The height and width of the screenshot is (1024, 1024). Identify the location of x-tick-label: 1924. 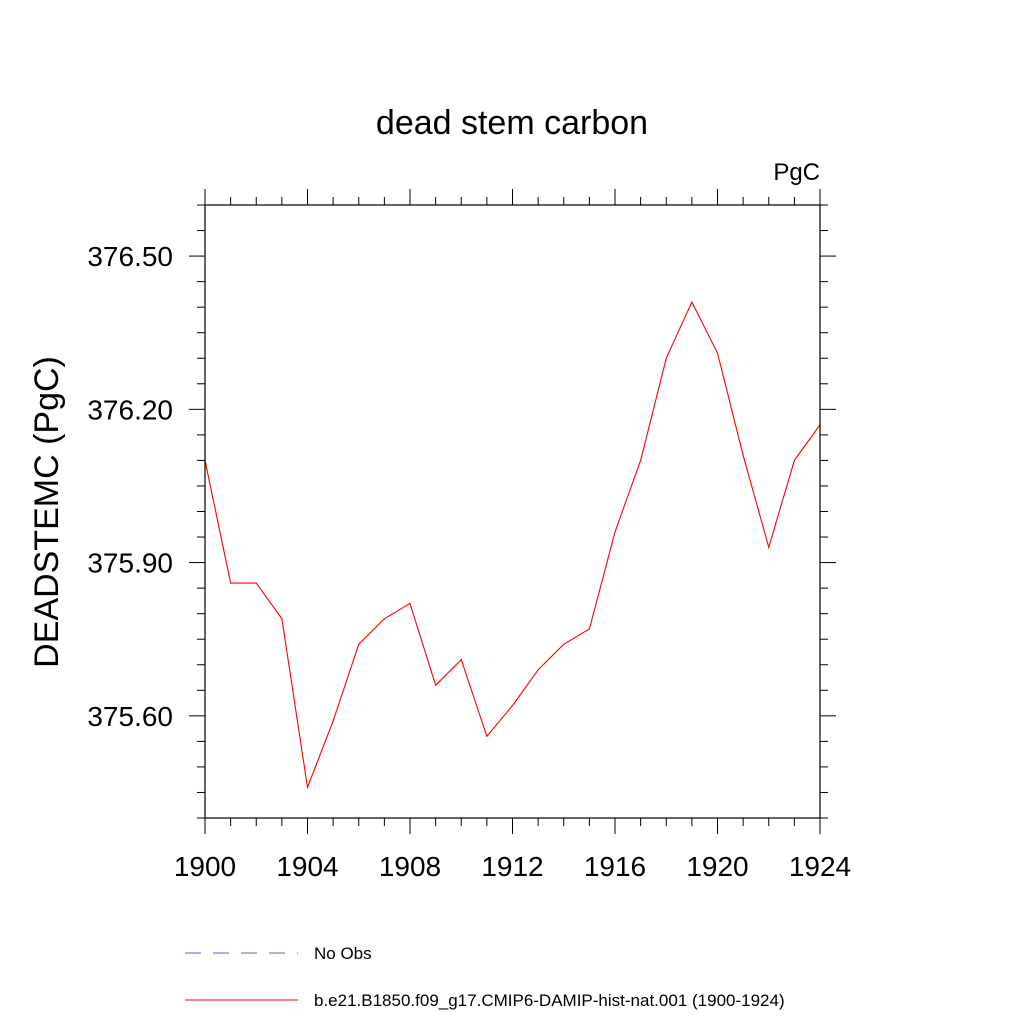
(820, 866).